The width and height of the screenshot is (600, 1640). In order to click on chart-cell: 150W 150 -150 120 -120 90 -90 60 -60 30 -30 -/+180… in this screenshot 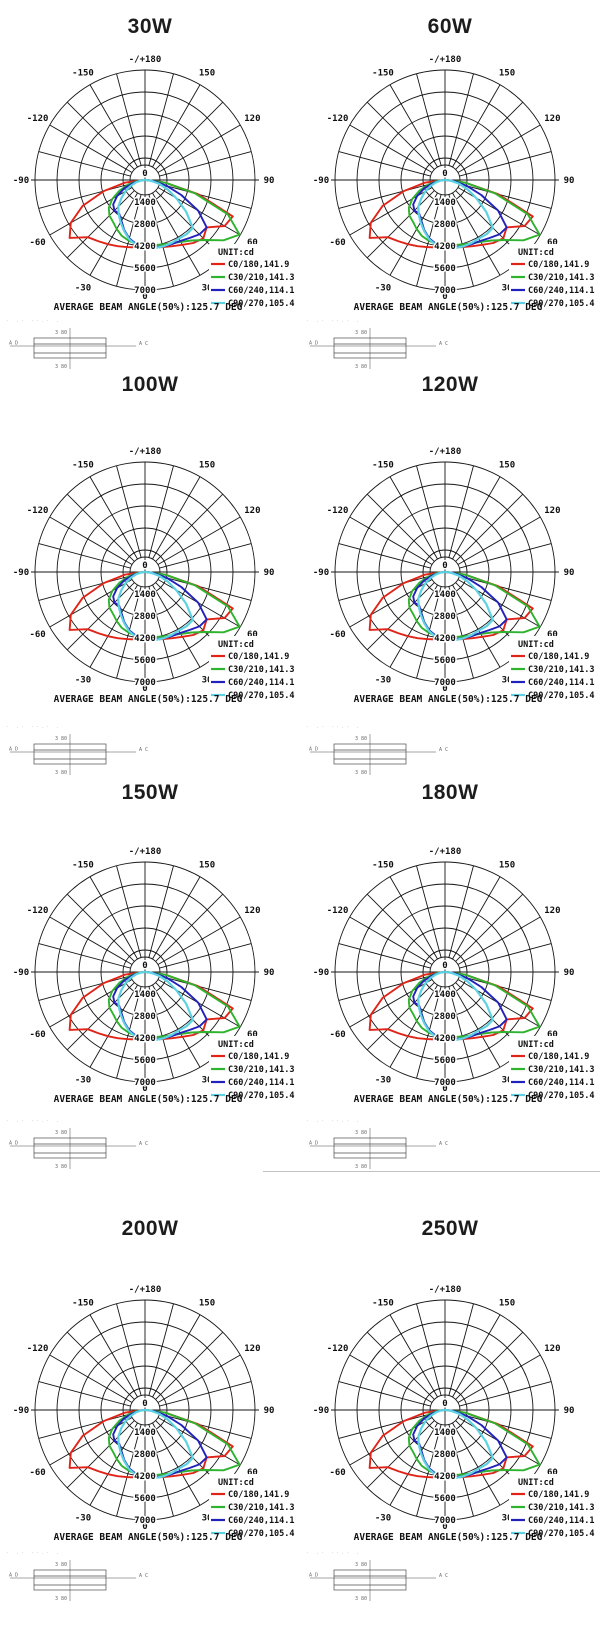, I will do `click(150, 990)`.